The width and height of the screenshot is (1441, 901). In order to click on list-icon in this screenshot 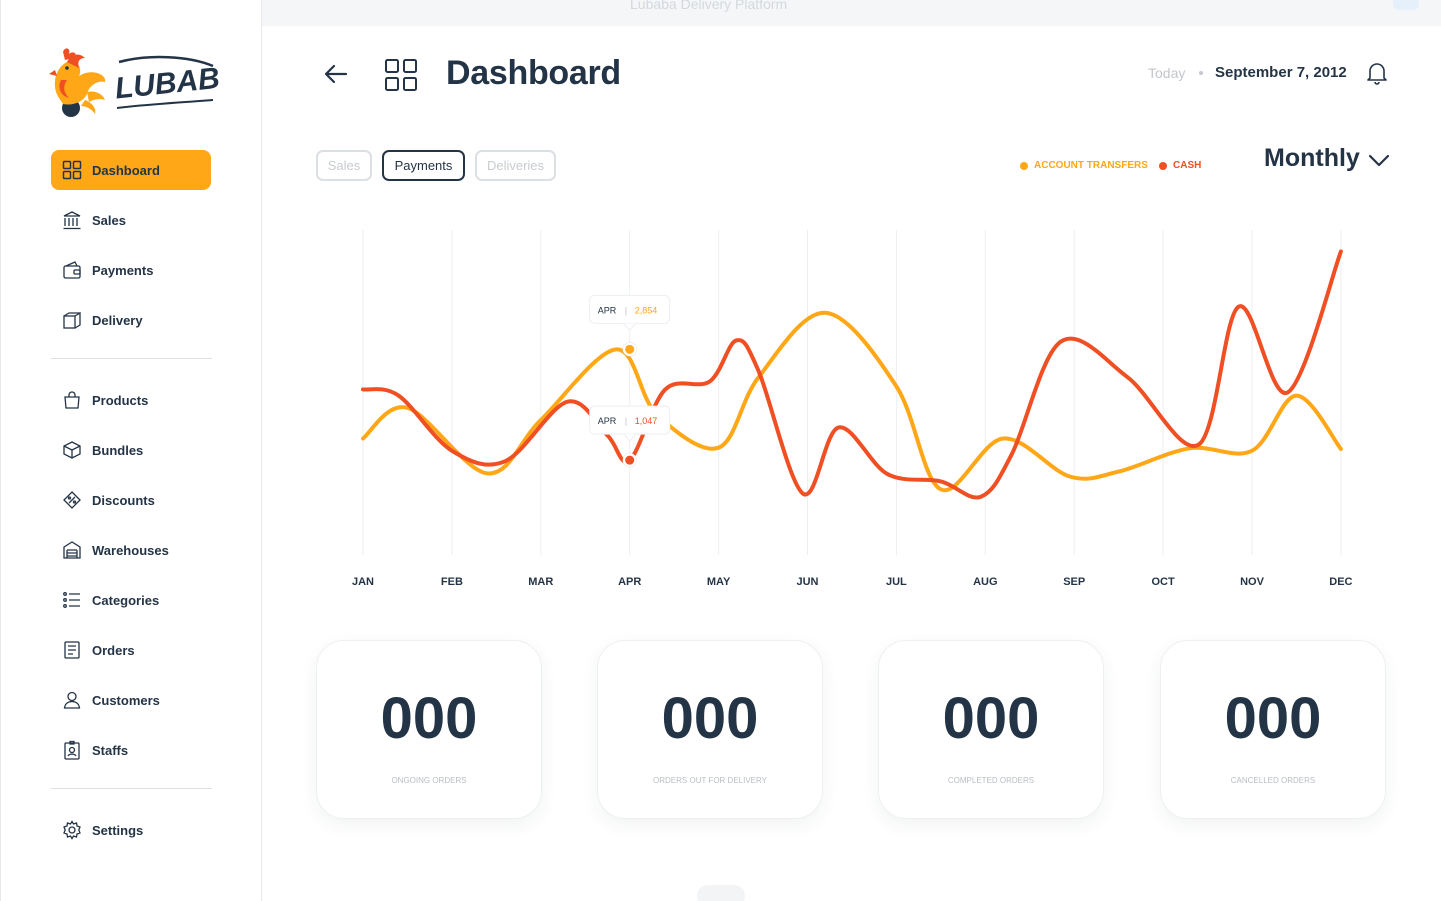, I will do `click(72, 600)`.